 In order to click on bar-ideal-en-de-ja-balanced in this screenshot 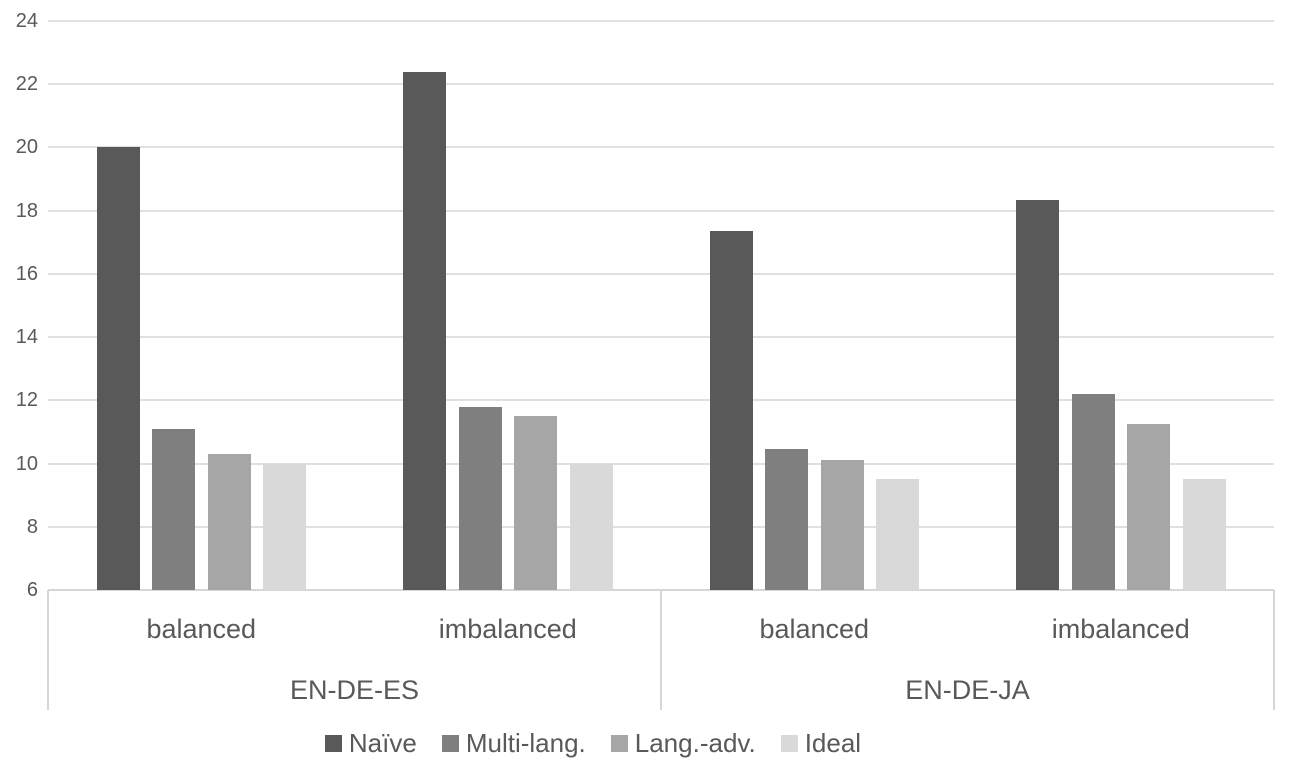, I will do `click(897, 534)`.